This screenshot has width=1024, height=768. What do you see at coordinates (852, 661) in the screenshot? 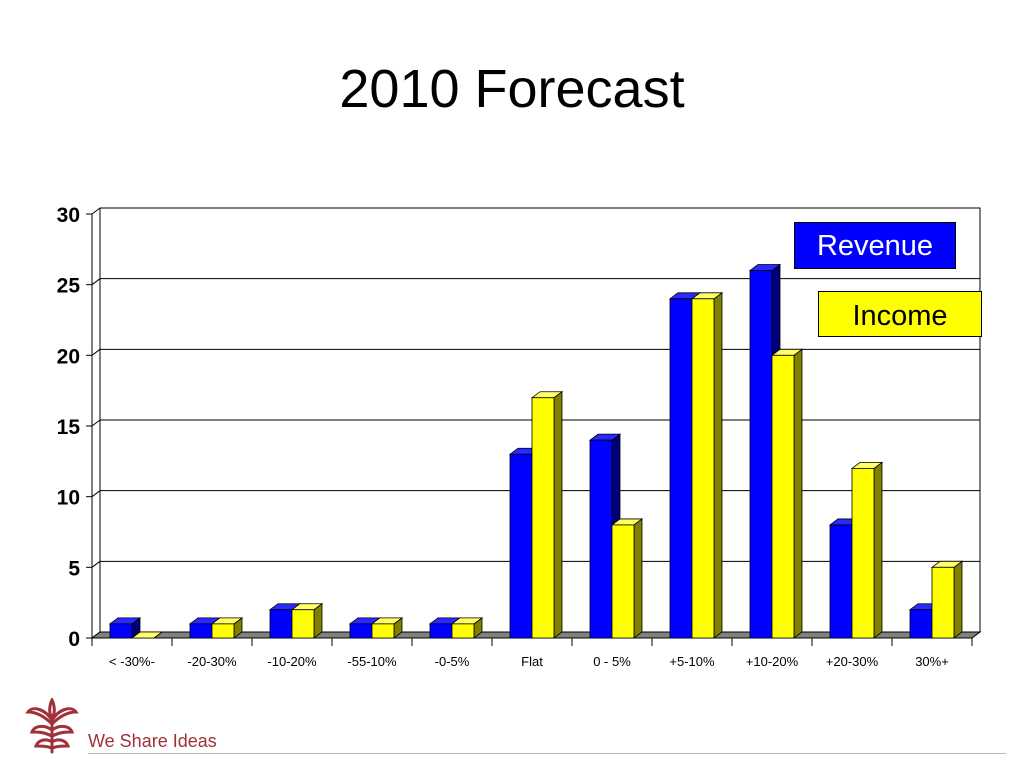
I see `x-tick-label: +20-30%` at bounding box center [852, 661].